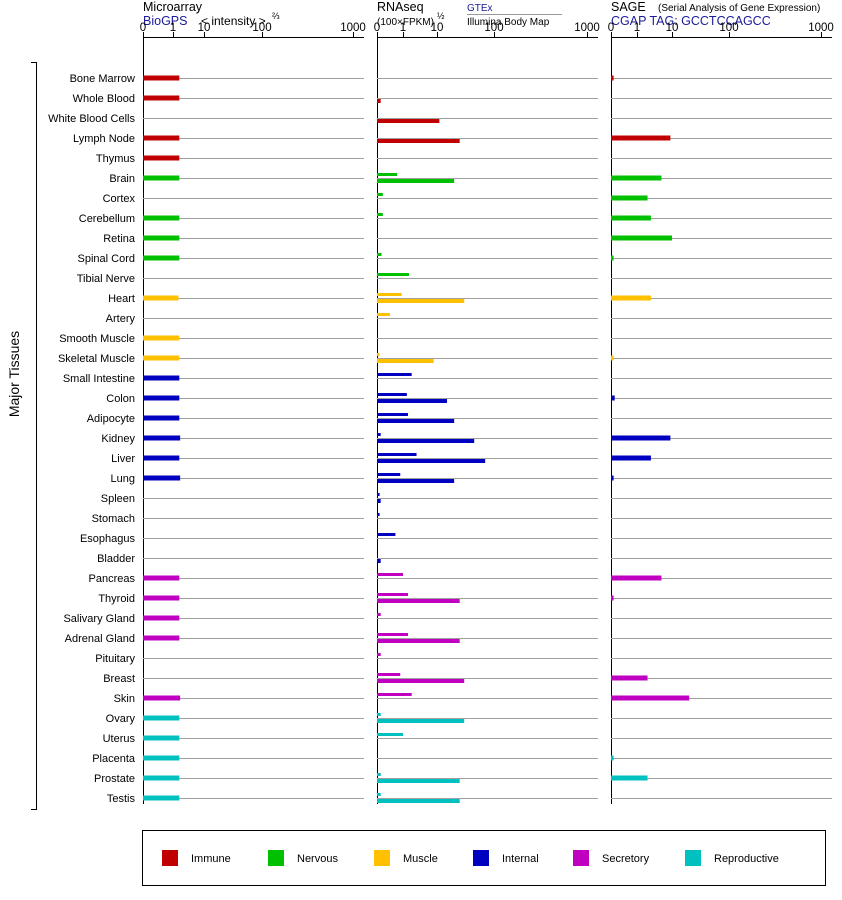 The width and height of the screenshot is (842, 900). Describe the element at coordinates (276, 16) in the screenshot. I see `microarray-unit-exponent: ⅔` at that location.